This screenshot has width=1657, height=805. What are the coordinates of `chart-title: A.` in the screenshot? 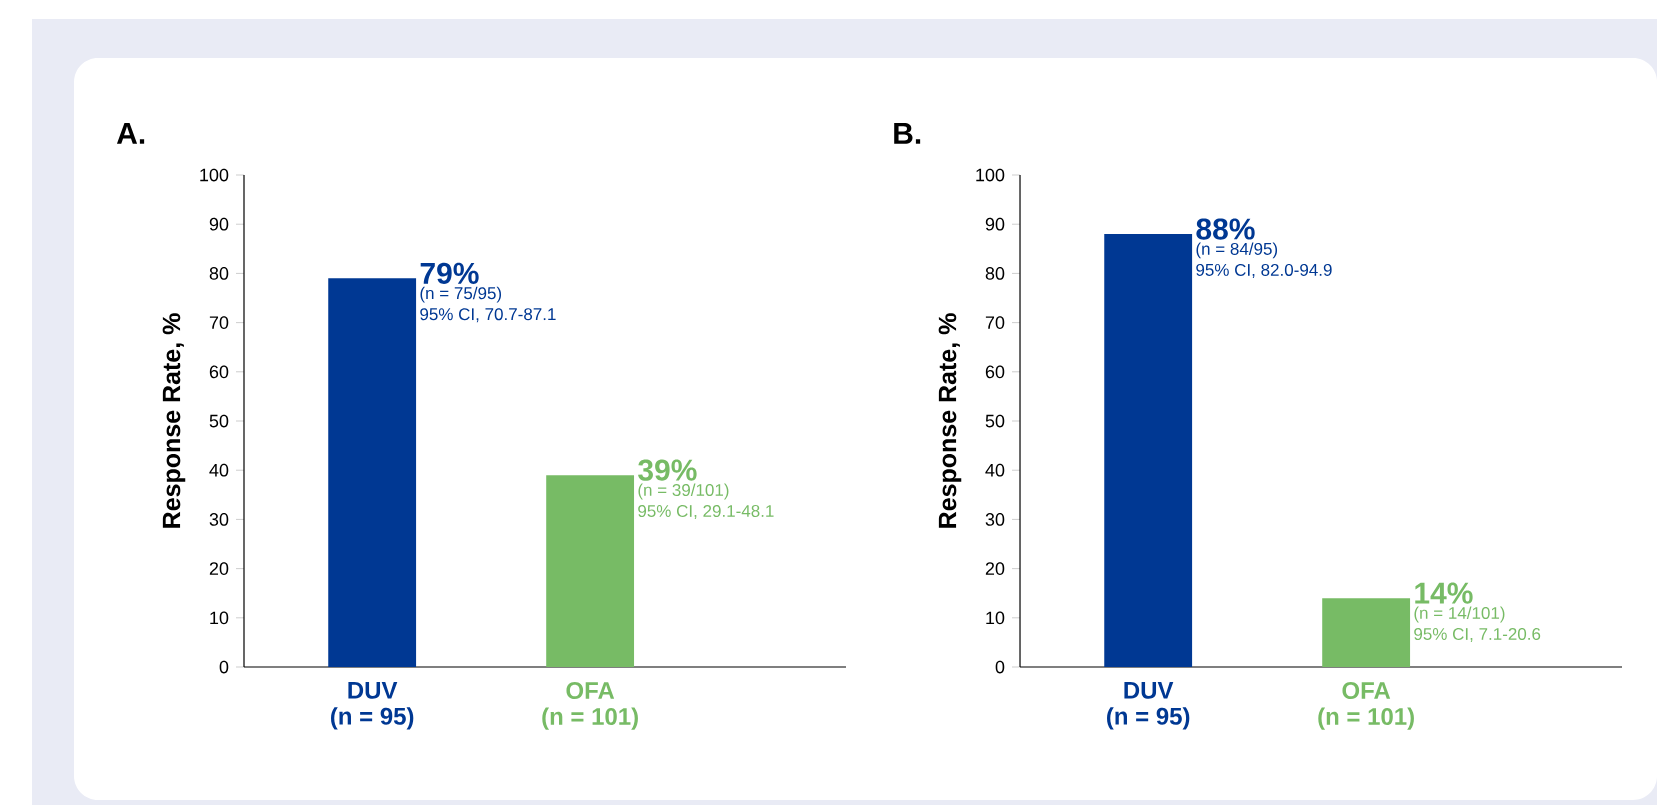 It's located at (130, 133).